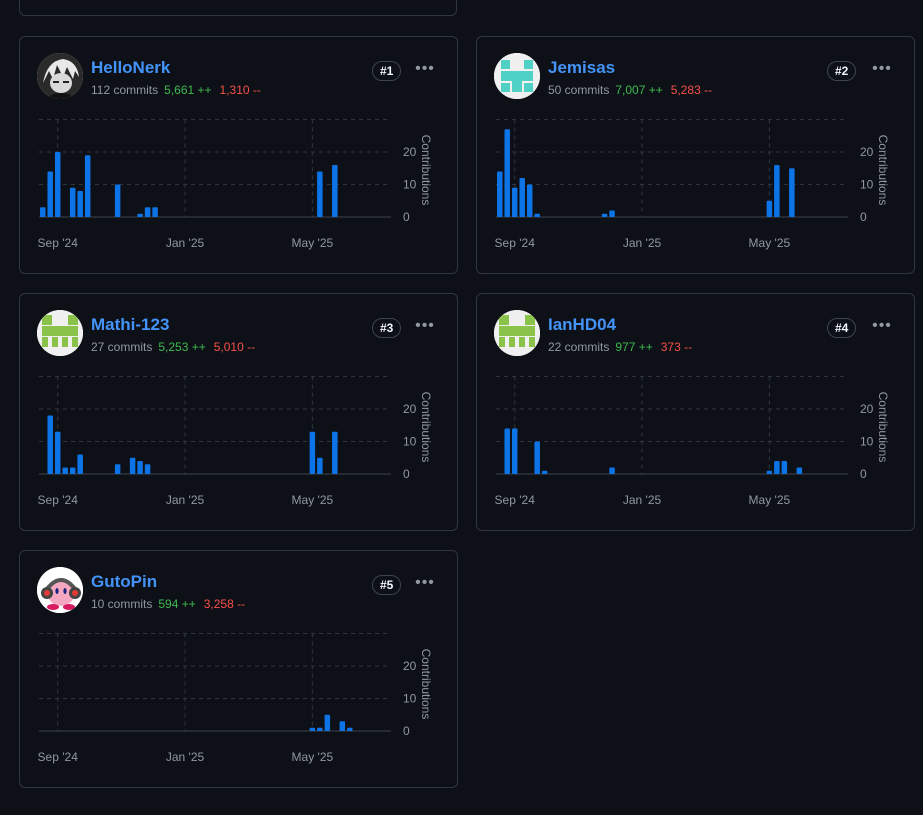  I want to click on rank-badge: #1, so click(387, 71).